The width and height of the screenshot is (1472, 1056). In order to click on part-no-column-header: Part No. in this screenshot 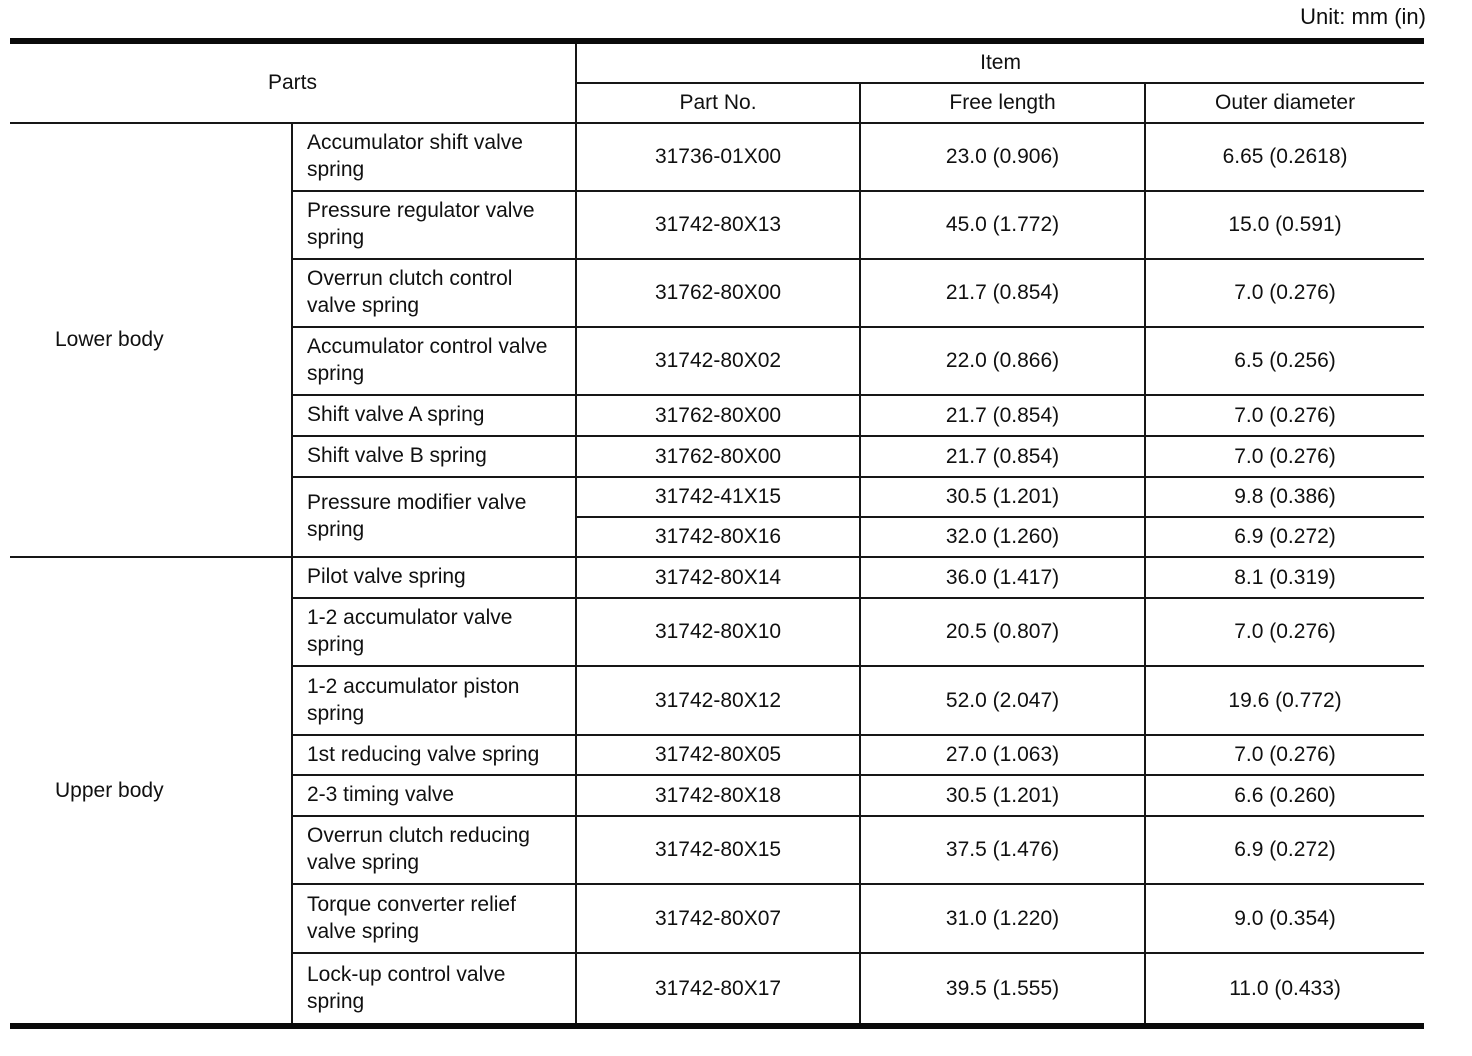, I will do `click(718, 103)`.